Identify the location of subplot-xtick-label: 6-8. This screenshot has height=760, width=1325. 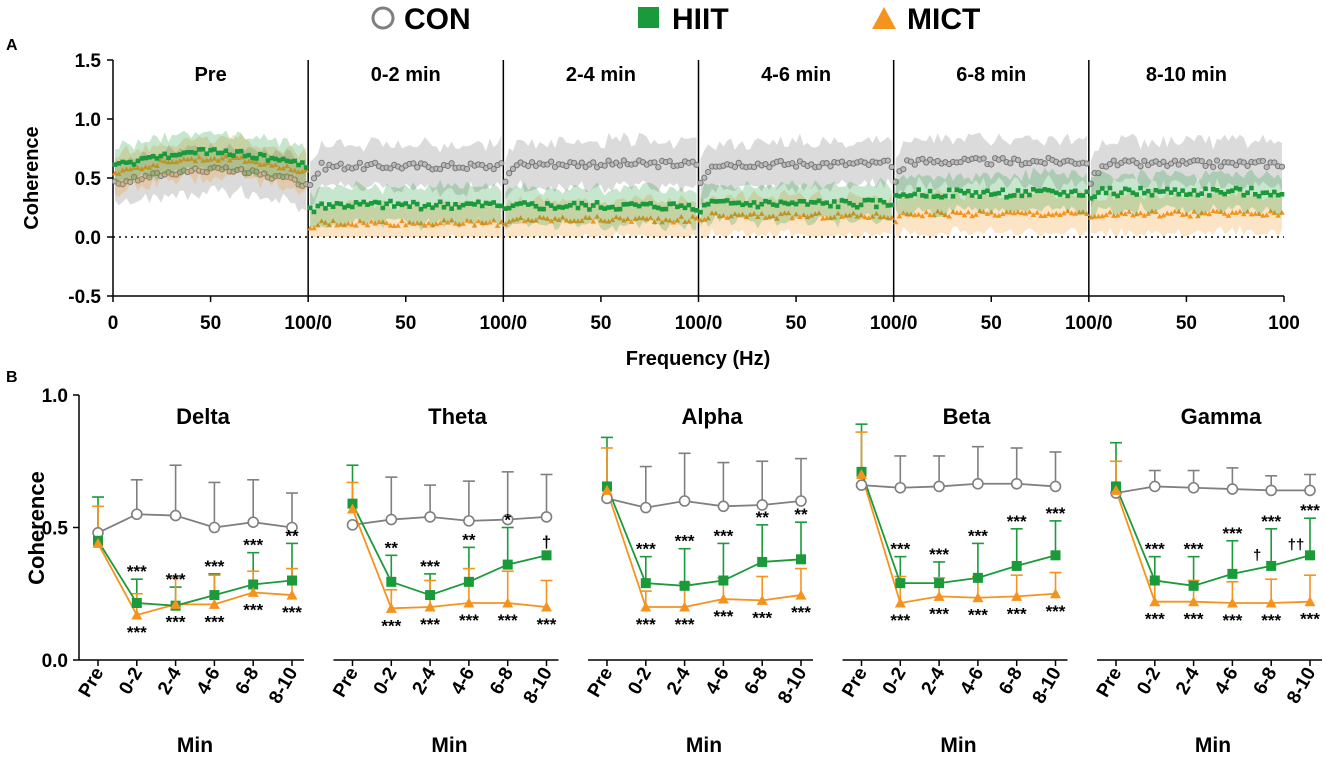
(1011, 681).